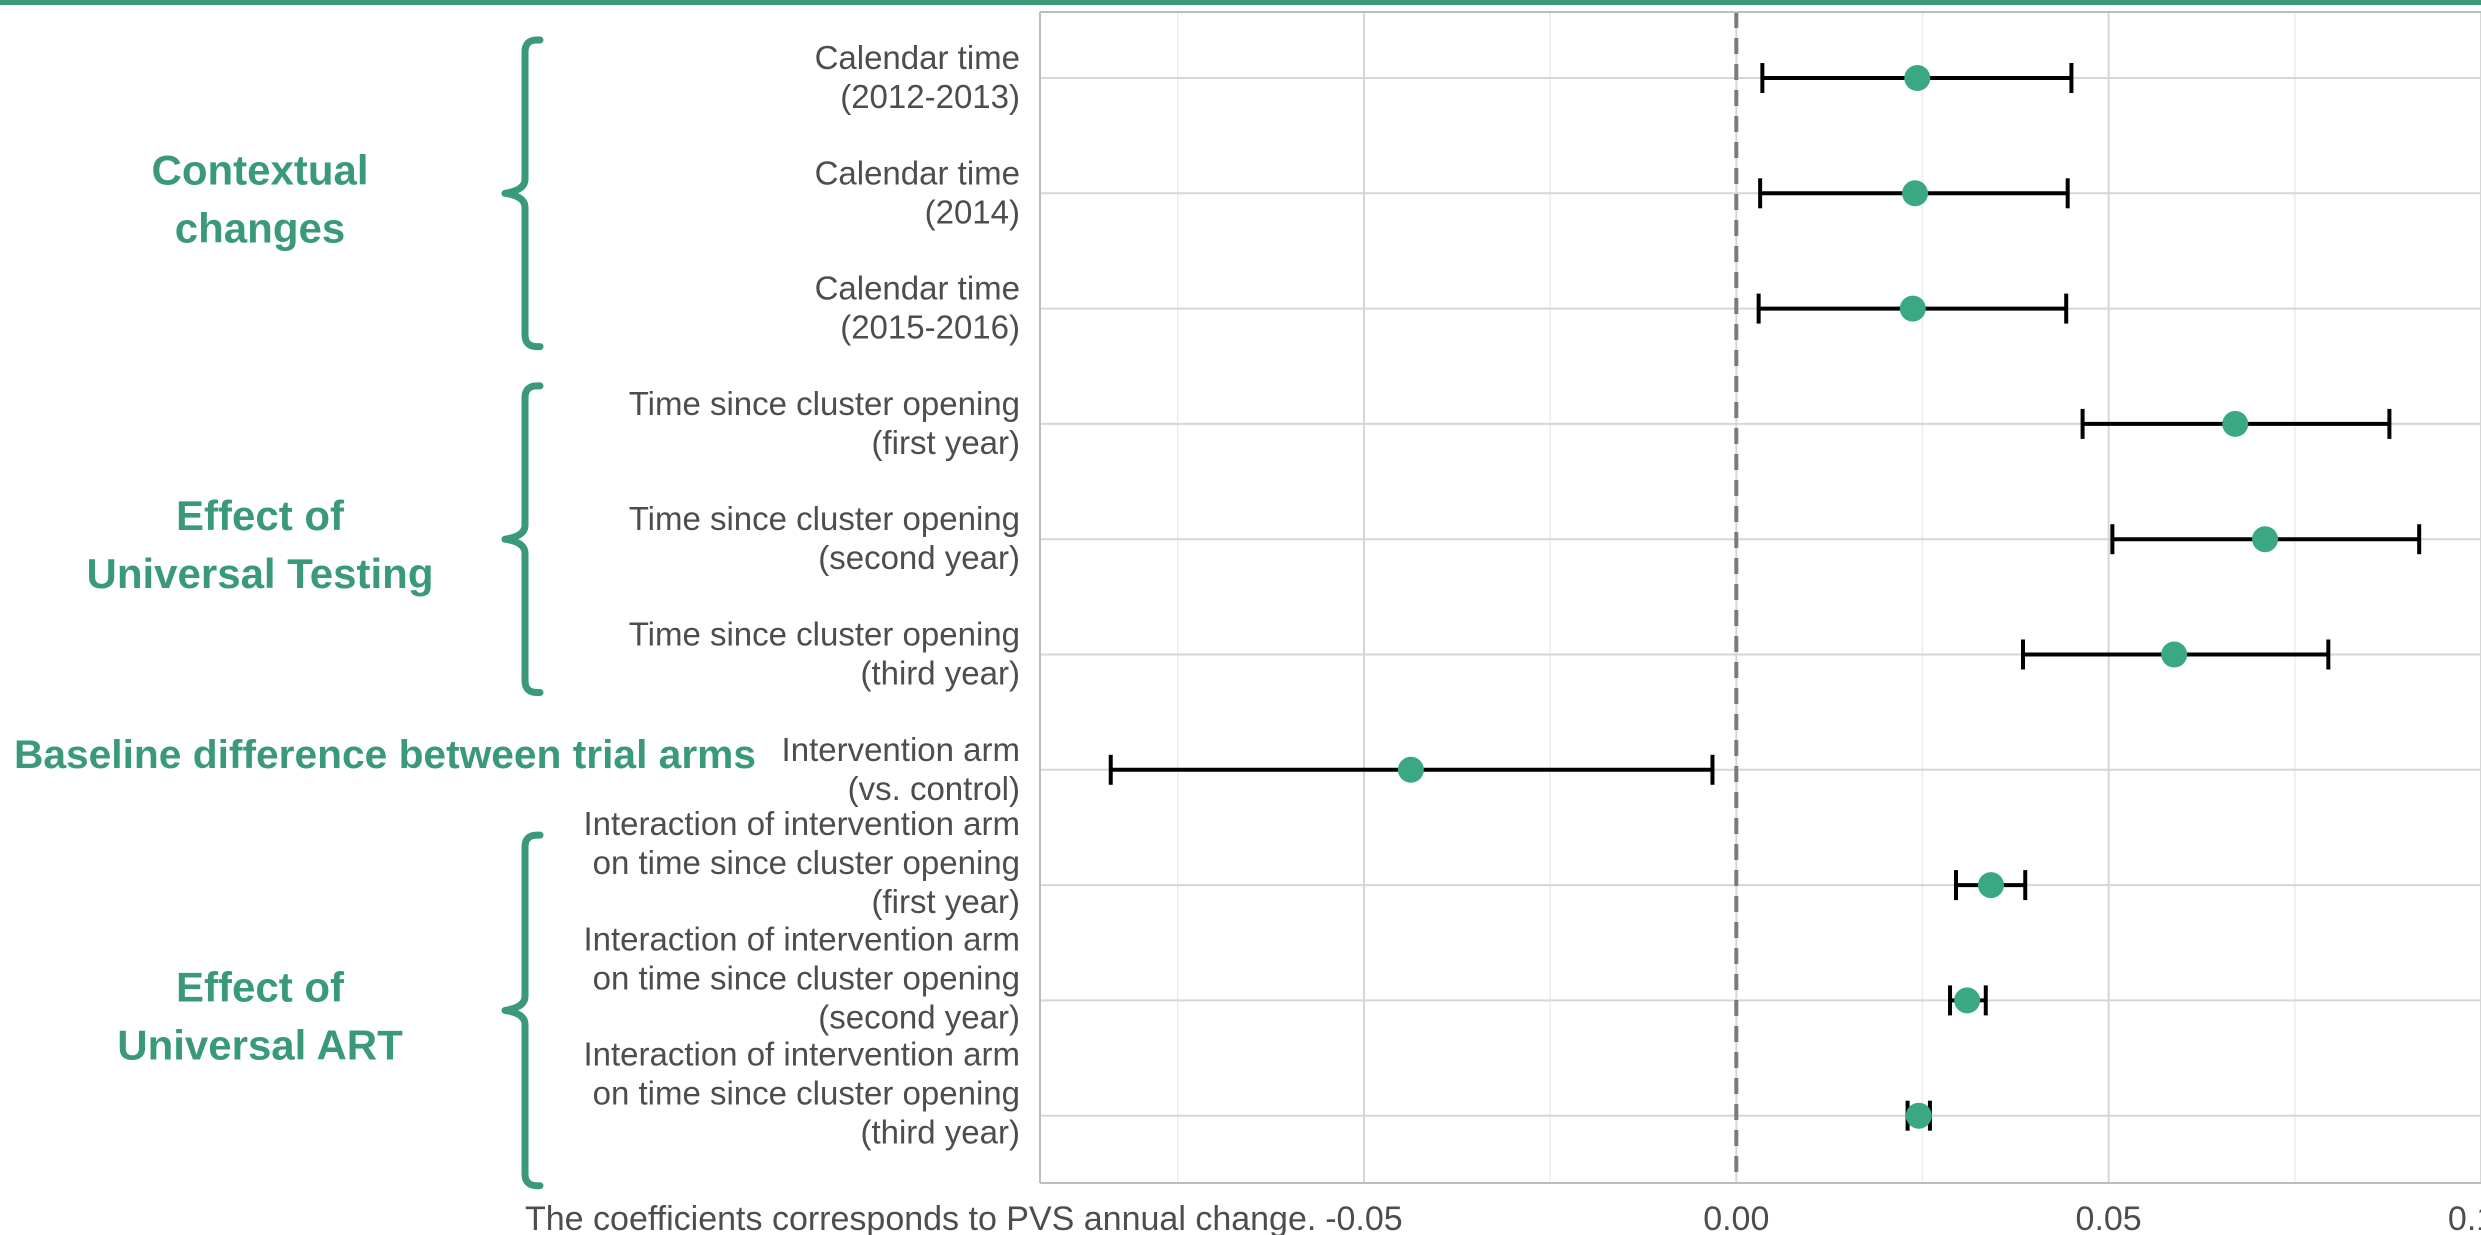 This screenshot has height=1235, width=2481. Describe the element at coordinates (824, 654) in the screenshot. I see `row-label: Time since cluster opening (third year)` at that location.